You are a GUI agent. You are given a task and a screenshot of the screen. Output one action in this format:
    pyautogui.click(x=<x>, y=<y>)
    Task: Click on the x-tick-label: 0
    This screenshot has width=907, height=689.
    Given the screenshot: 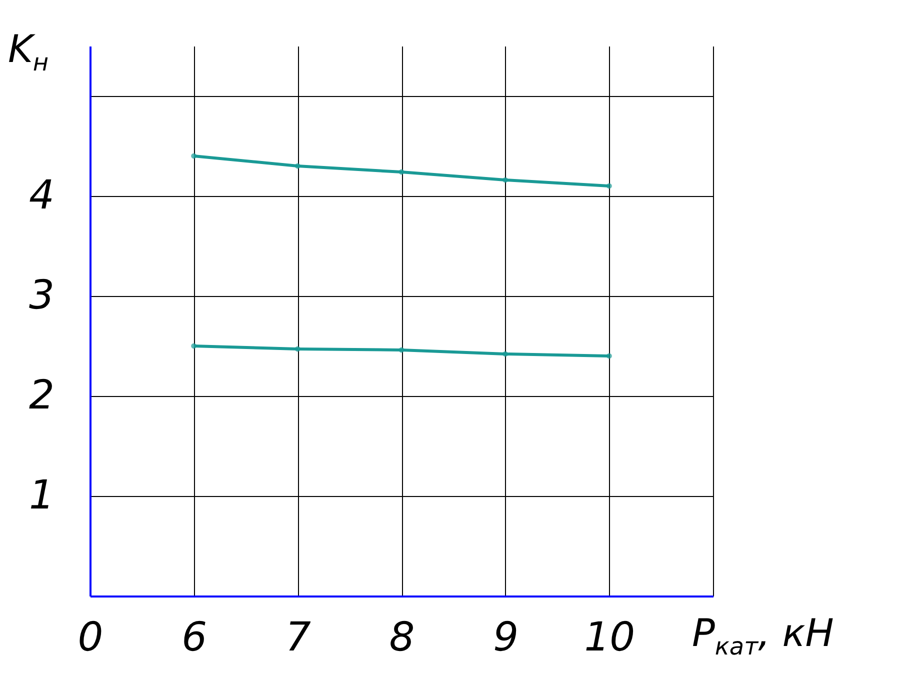 What is the action you would take?
    pyautogui.click(x=91, y=637)
    